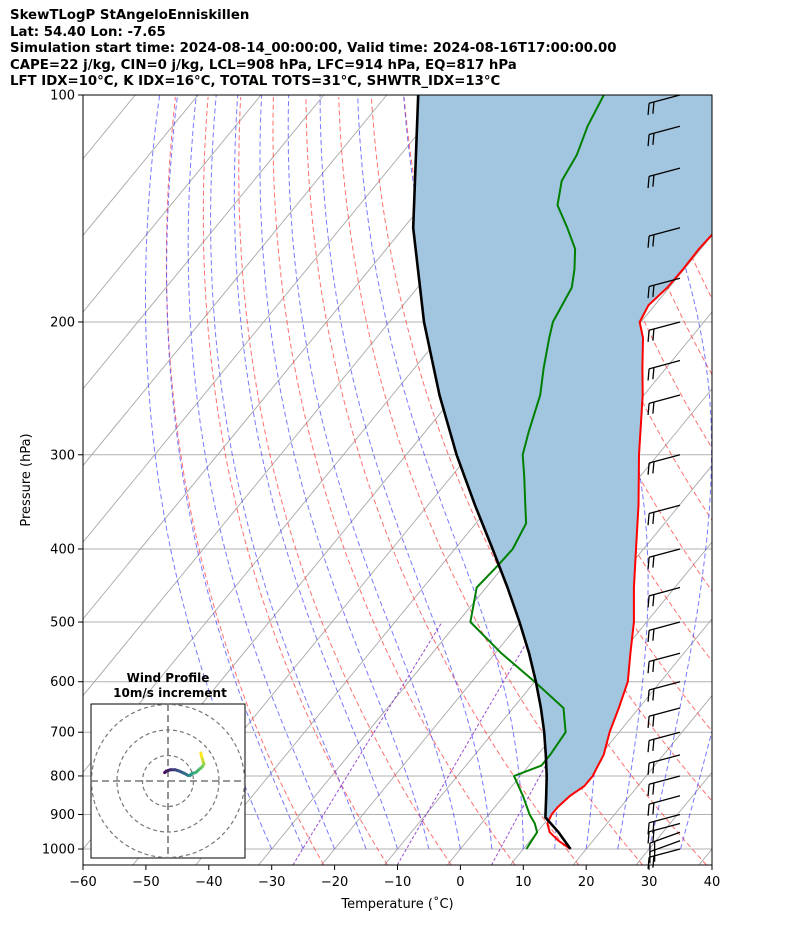 Image resolution: width=794 pixels, height=937 pixels. What do you see at coordinates (396, 904) in the screenshot?
I see `x-axis-label: Temperature (˚C)` at bounding box center [396, 904].